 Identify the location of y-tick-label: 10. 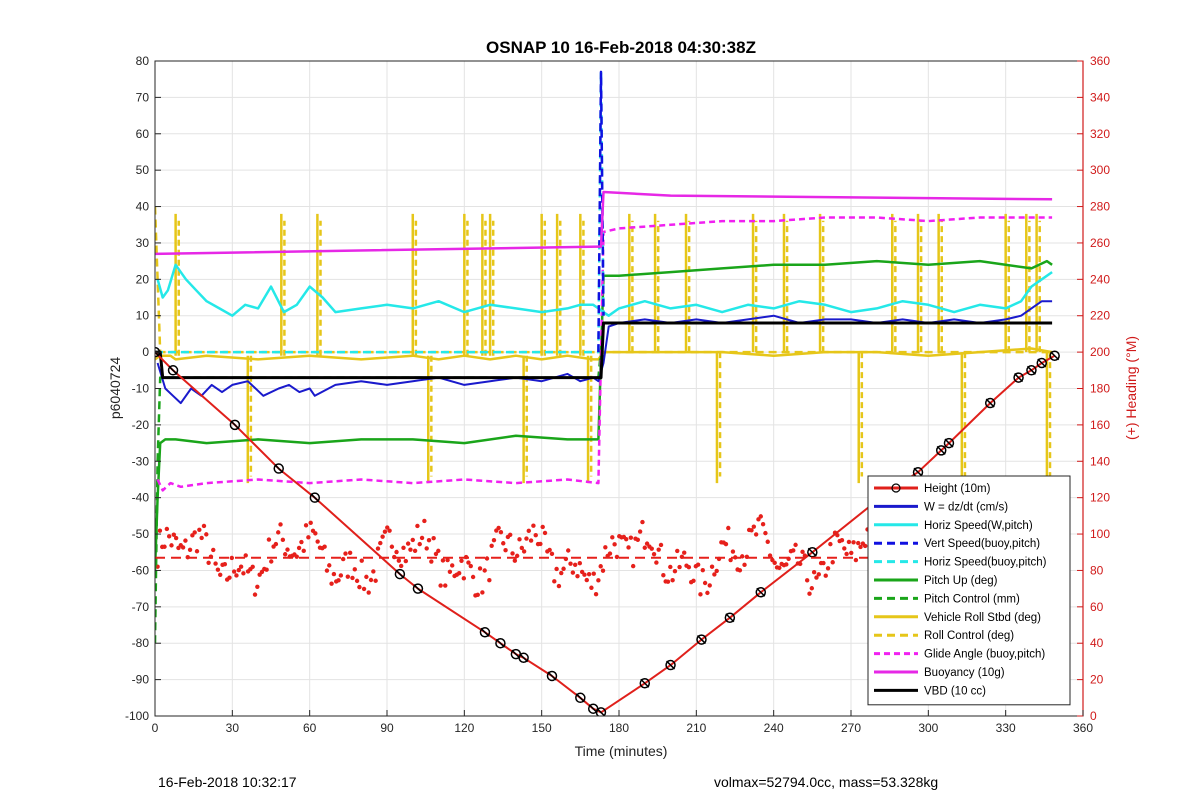
(143, 316).